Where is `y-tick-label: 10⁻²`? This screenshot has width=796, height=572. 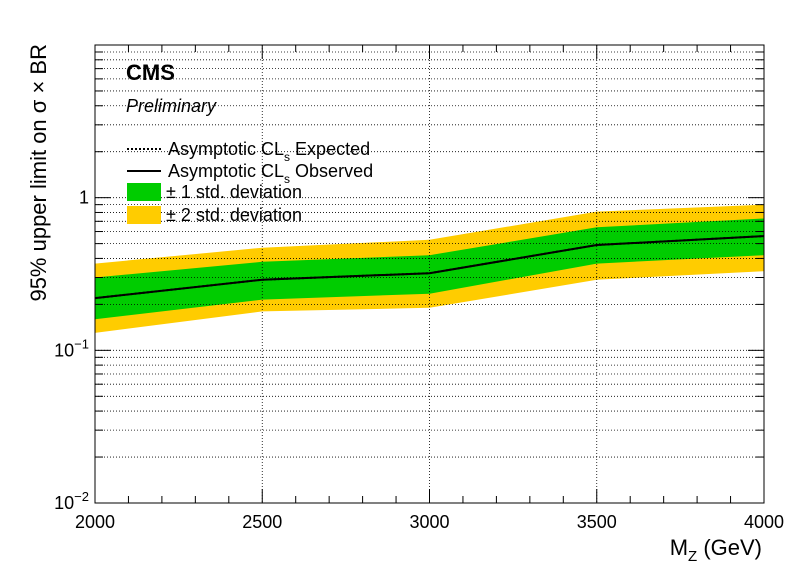
y-tick-label: 10⁻² is located at coordinates (71, 501).